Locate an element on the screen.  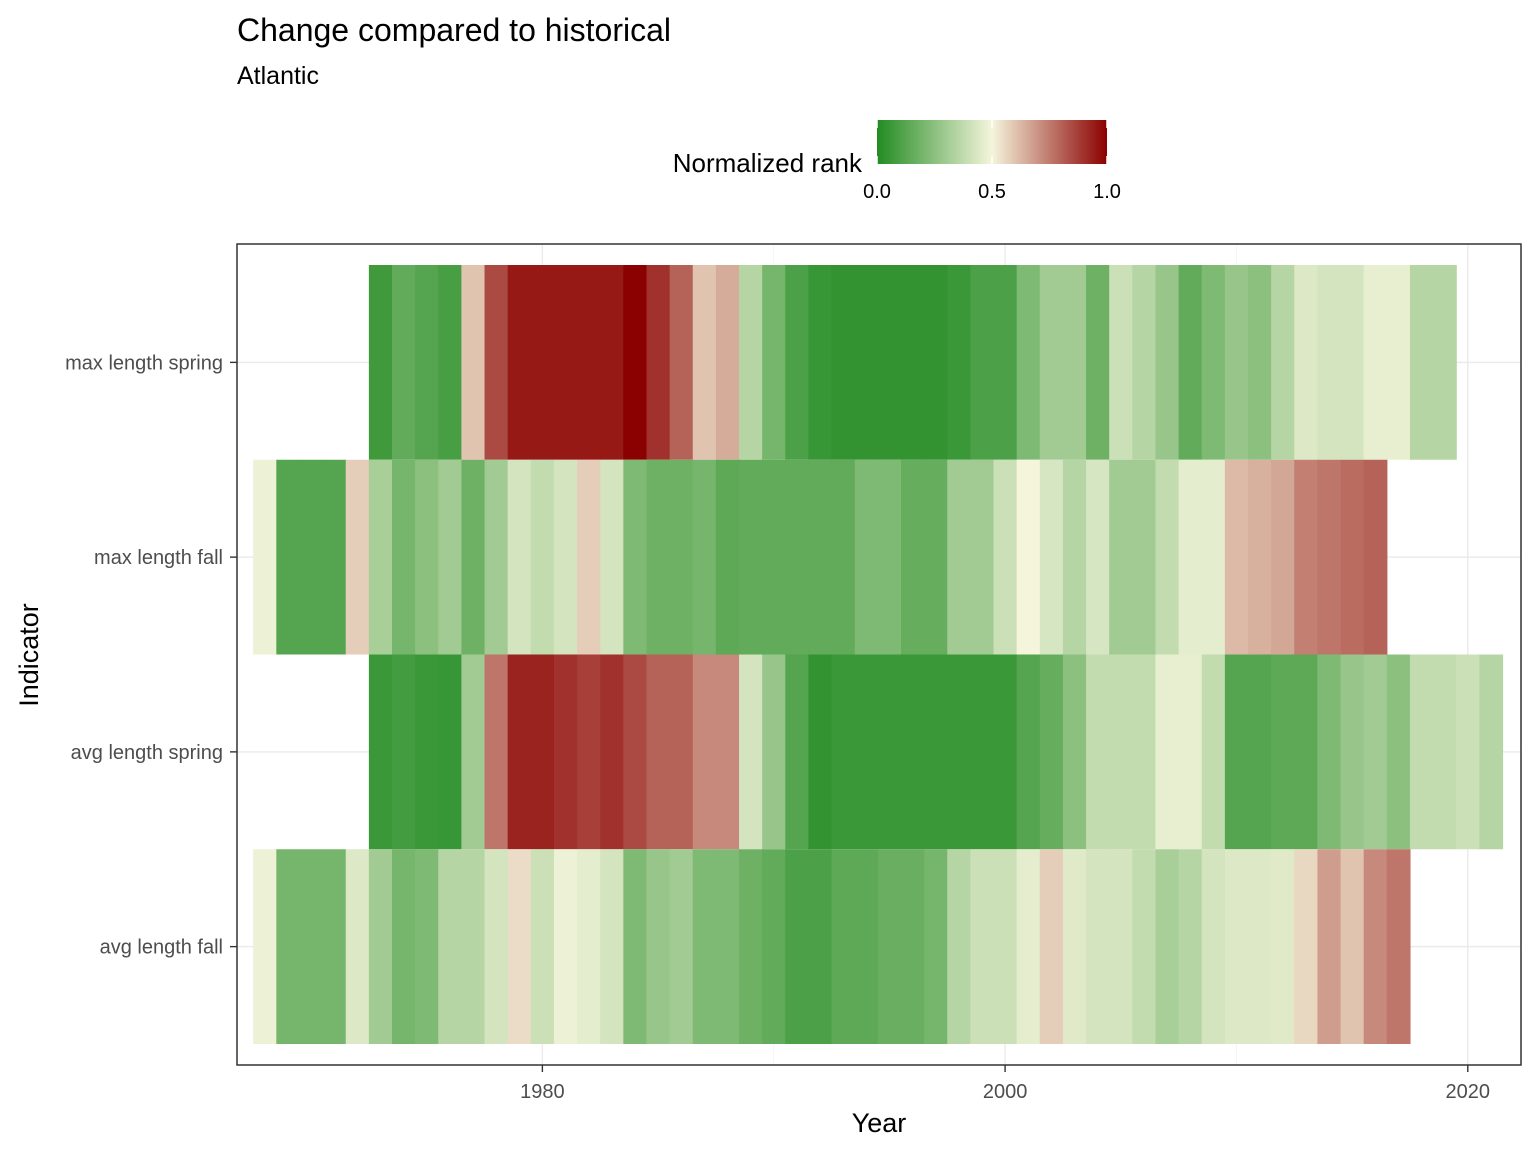
x-axis-title: Year is located at coordinates (879, 1123).